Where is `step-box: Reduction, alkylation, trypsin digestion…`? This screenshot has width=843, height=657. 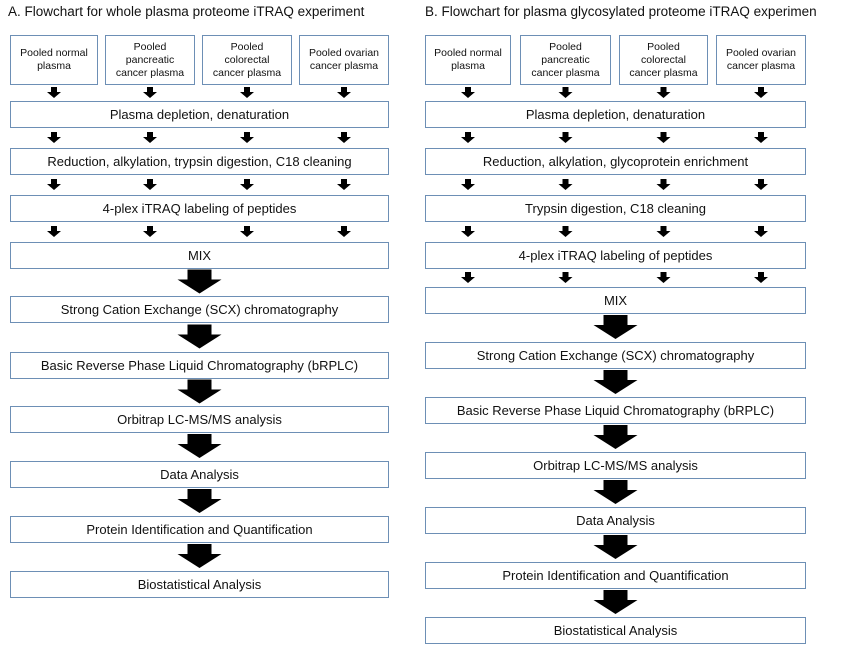 step-box: Reduction, alkylation, trypsin digestion… is located at coordinates (199, 161).